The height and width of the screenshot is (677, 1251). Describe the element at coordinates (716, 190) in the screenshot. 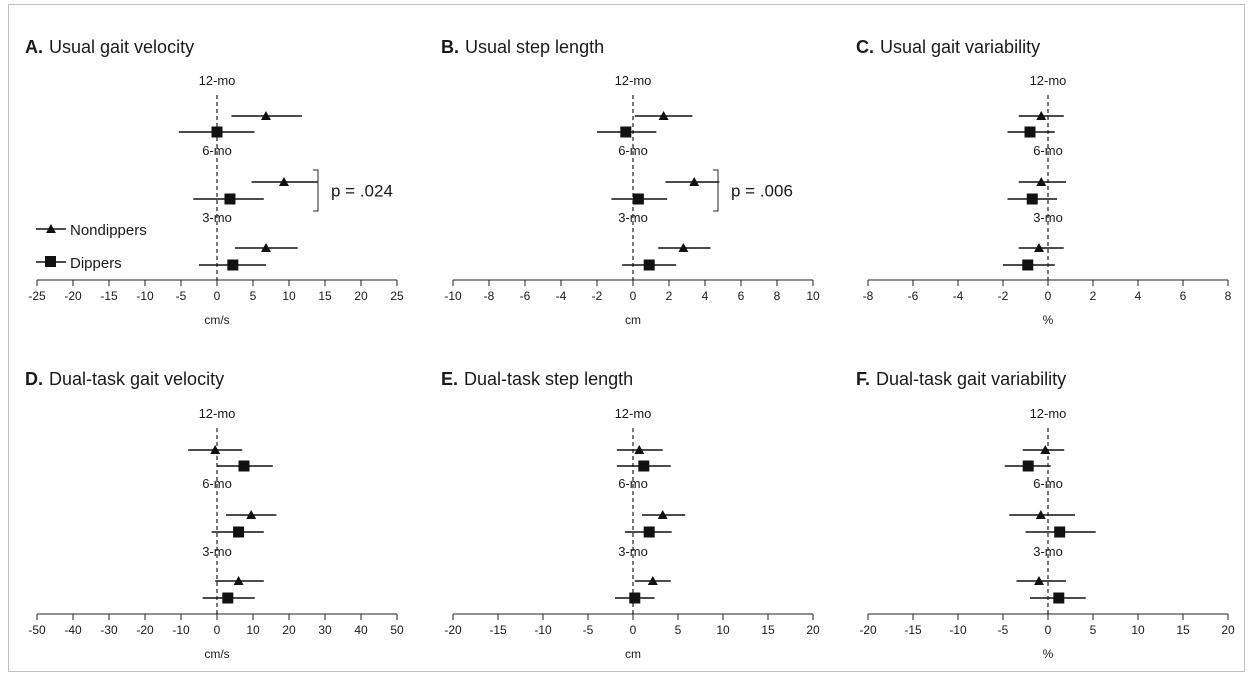

I see `significance-bracket` at that location.